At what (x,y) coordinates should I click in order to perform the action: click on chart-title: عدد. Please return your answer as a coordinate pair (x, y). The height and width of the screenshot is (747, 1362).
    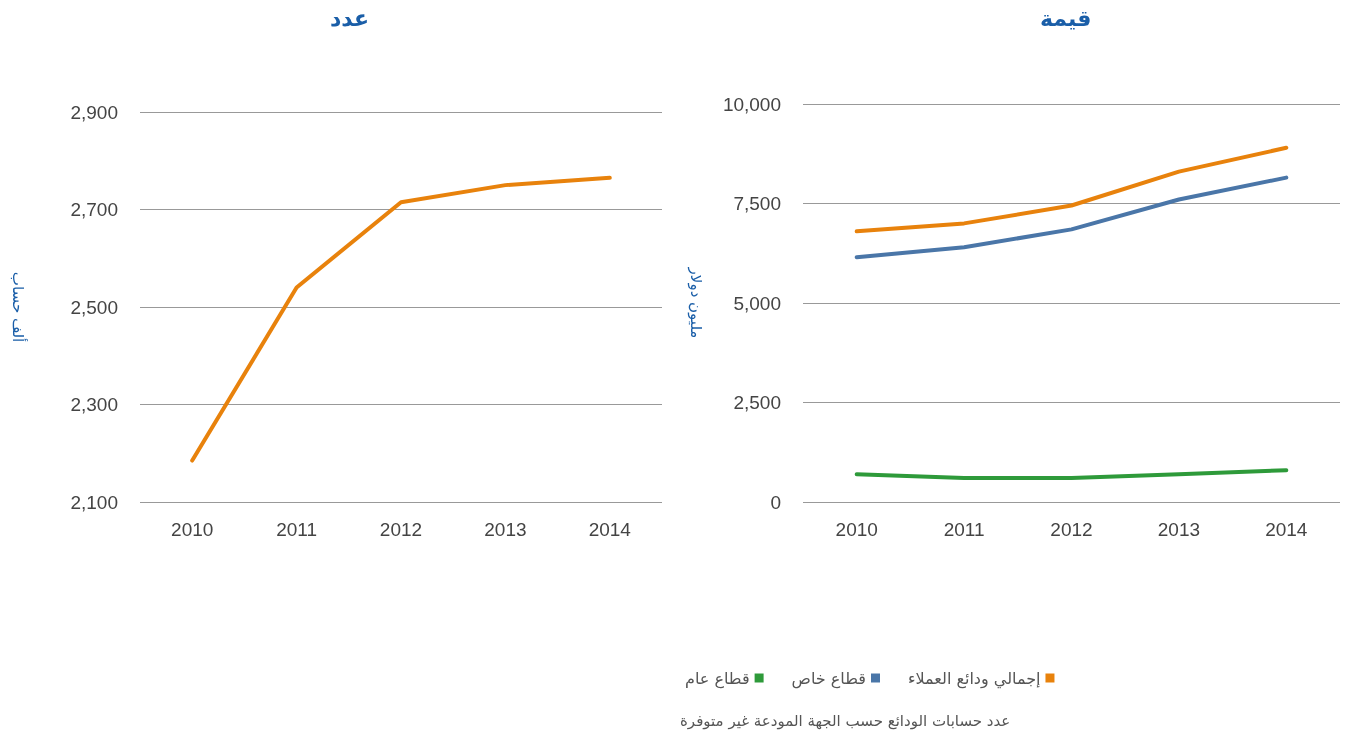
    Looking at the image, I should click on (350, 18).